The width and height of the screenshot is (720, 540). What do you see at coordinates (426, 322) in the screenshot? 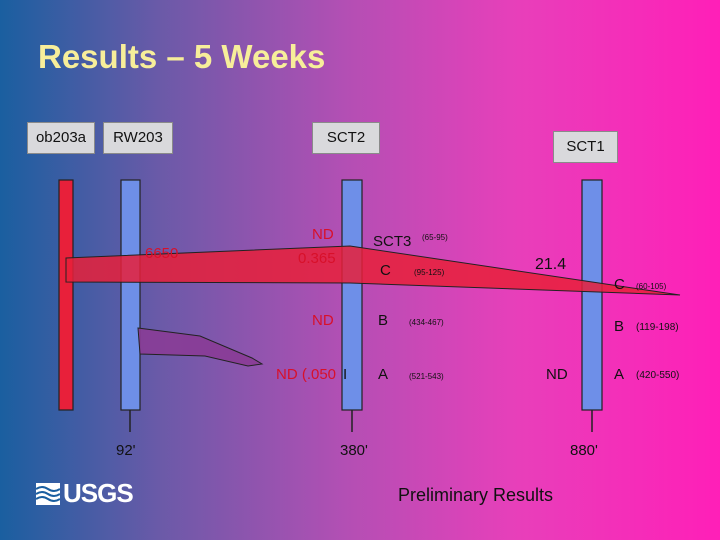
I see `sct2-layer-b-range: (434-467)` at bounding box center [426, 322].